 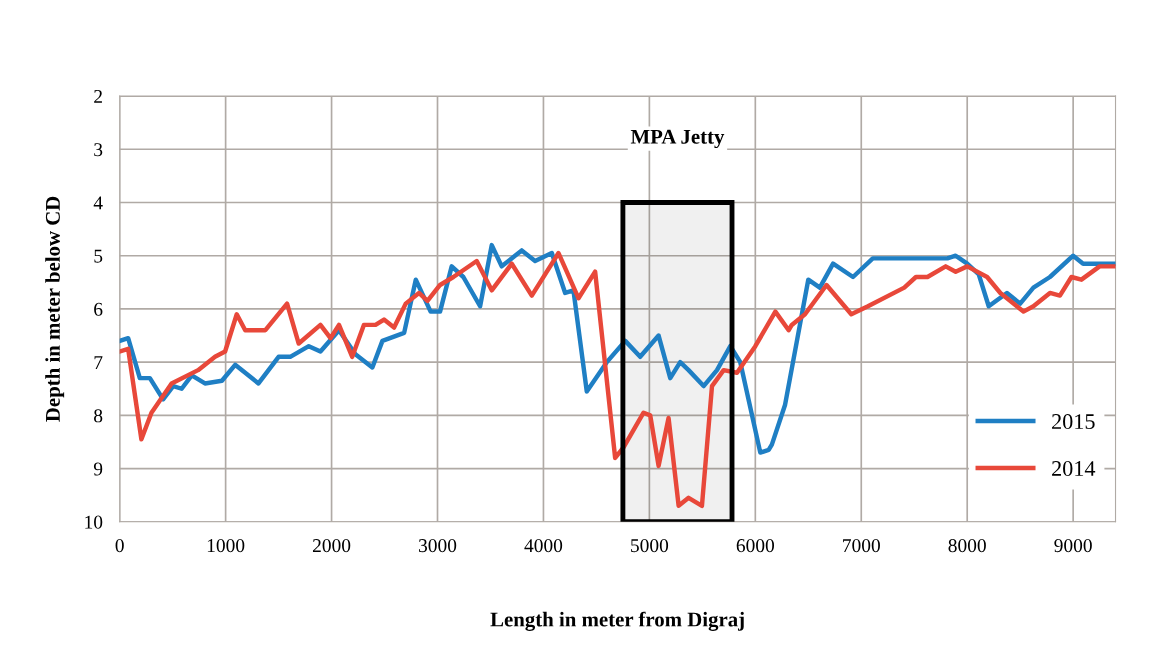 I want to click on x-tick-label: 0, so click(x=119, y=546).